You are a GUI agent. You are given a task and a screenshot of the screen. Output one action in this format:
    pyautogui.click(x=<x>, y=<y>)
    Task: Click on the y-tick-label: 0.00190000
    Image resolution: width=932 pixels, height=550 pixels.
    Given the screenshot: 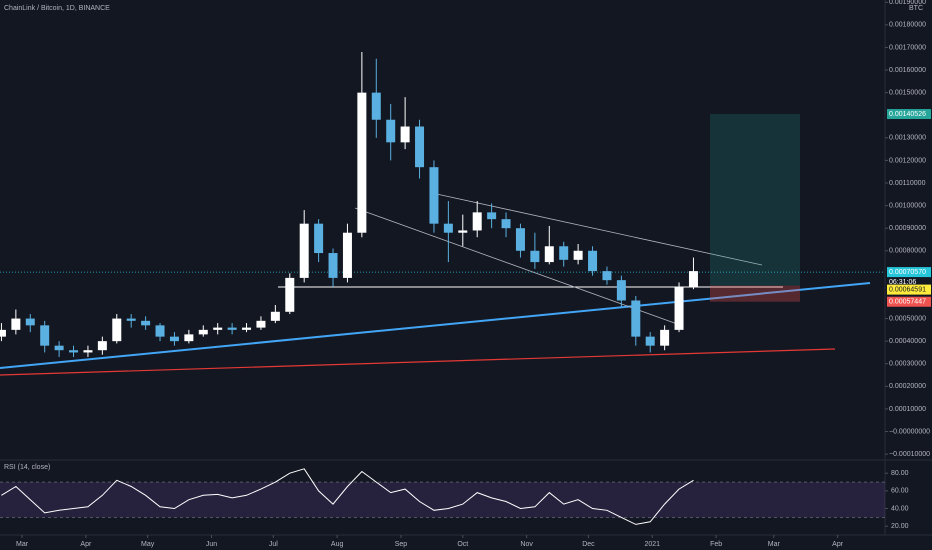 What is the action you would take?
    pyautogui.click(x=907, y=3)
    